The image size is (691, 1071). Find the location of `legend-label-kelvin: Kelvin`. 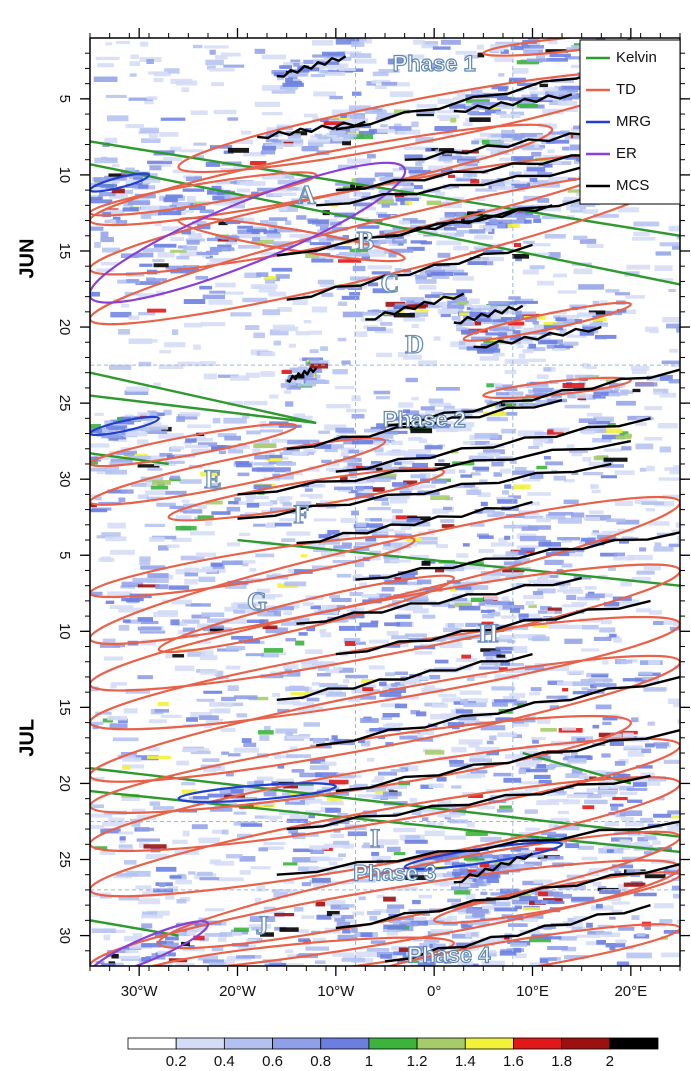

legend-label-kelvin: Kelvin is located at coordinates (636, 57).